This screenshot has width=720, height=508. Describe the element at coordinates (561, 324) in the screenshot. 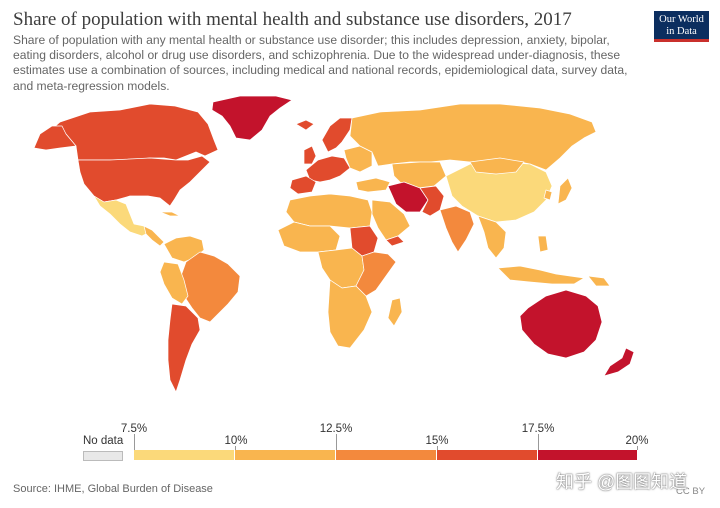

I see `country-australia` at that location.